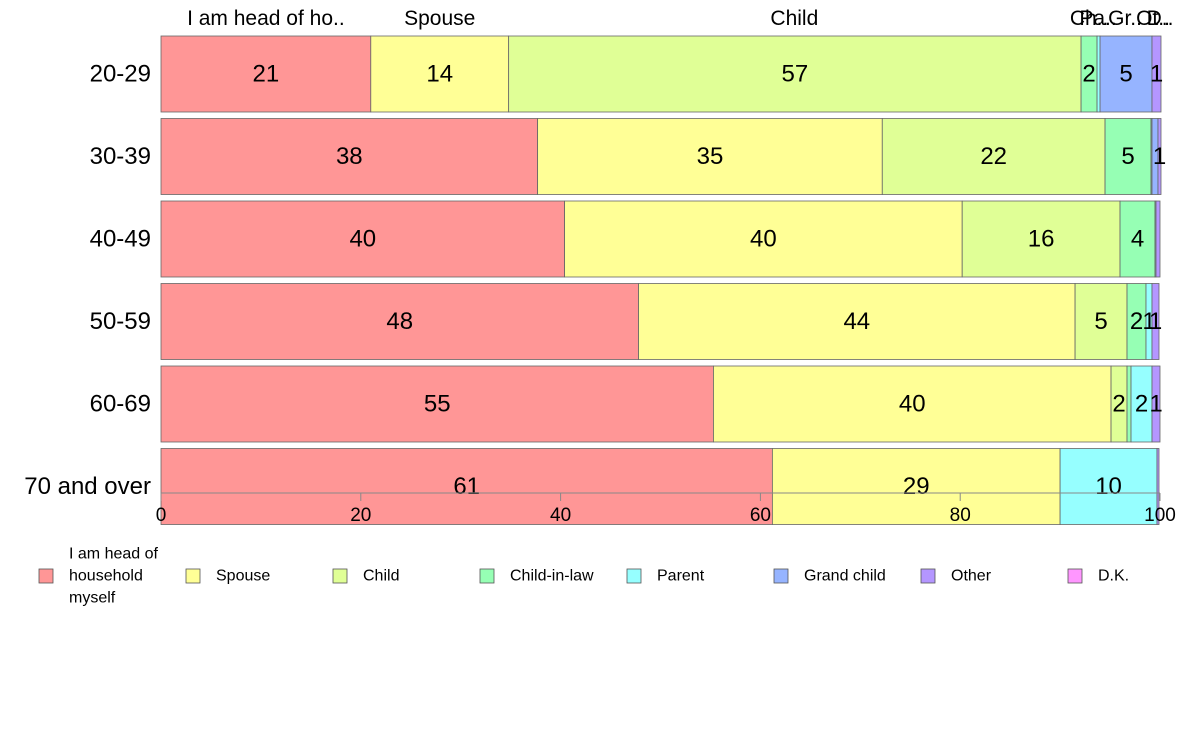 This screenshot has height=736, width=1188. I want to click on bar-segment-grand-child, so click(1126, 74).